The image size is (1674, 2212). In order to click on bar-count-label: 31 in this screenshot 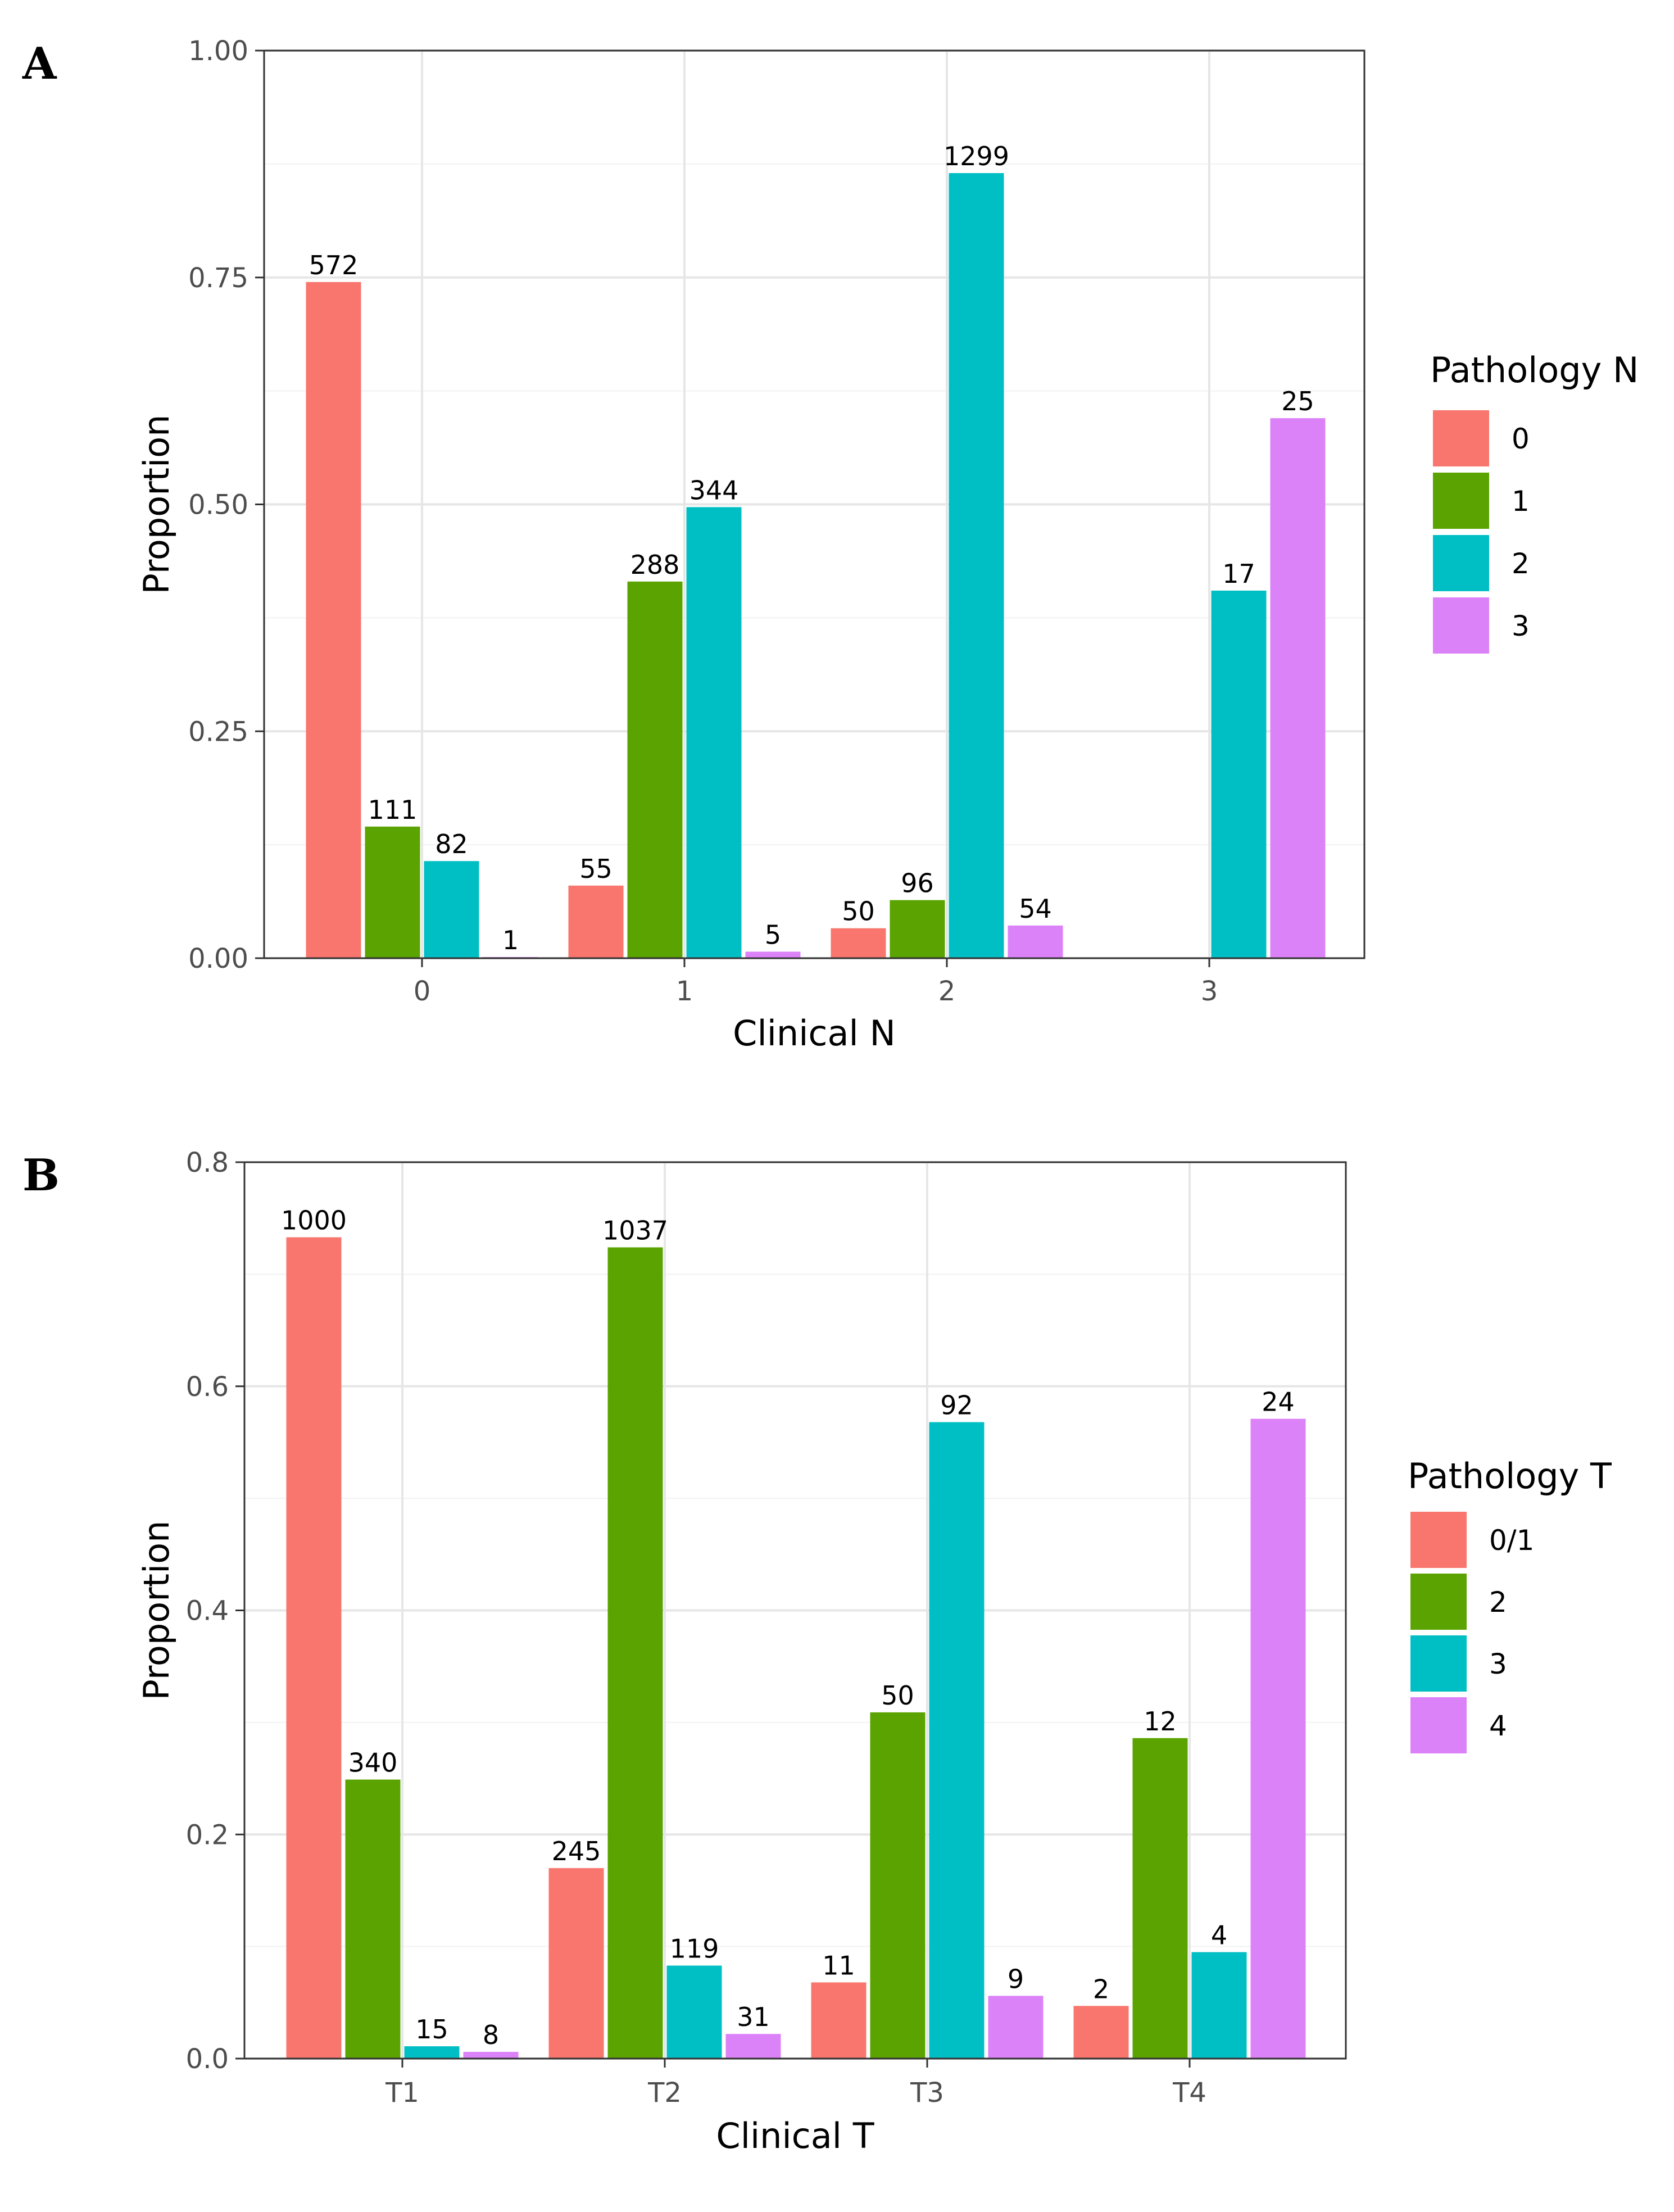, I will do `click(753, 2017)`.